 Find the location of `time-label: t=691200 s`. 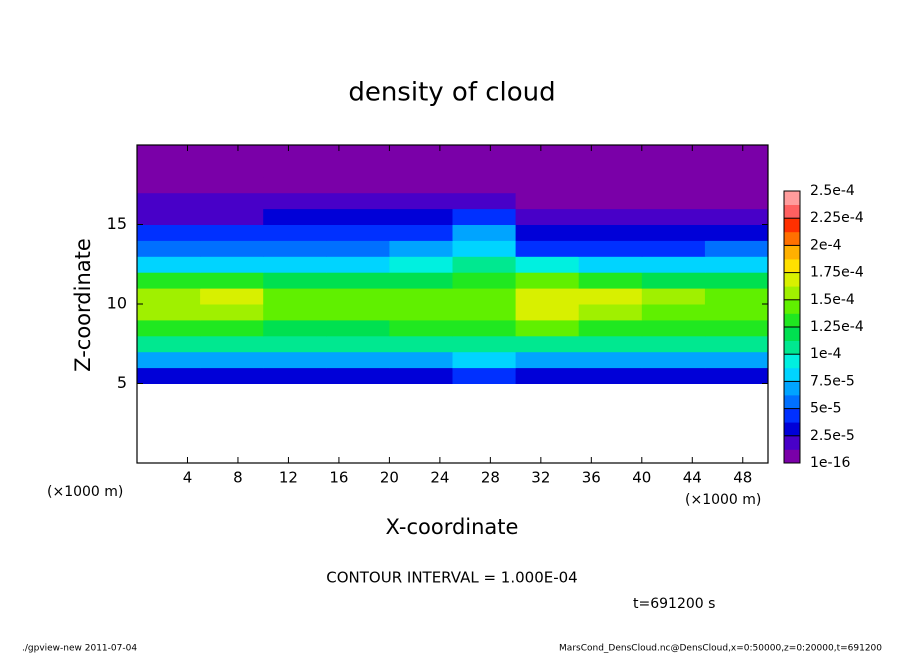

time-label: t=691200 s is located at coordinates (674, 604).